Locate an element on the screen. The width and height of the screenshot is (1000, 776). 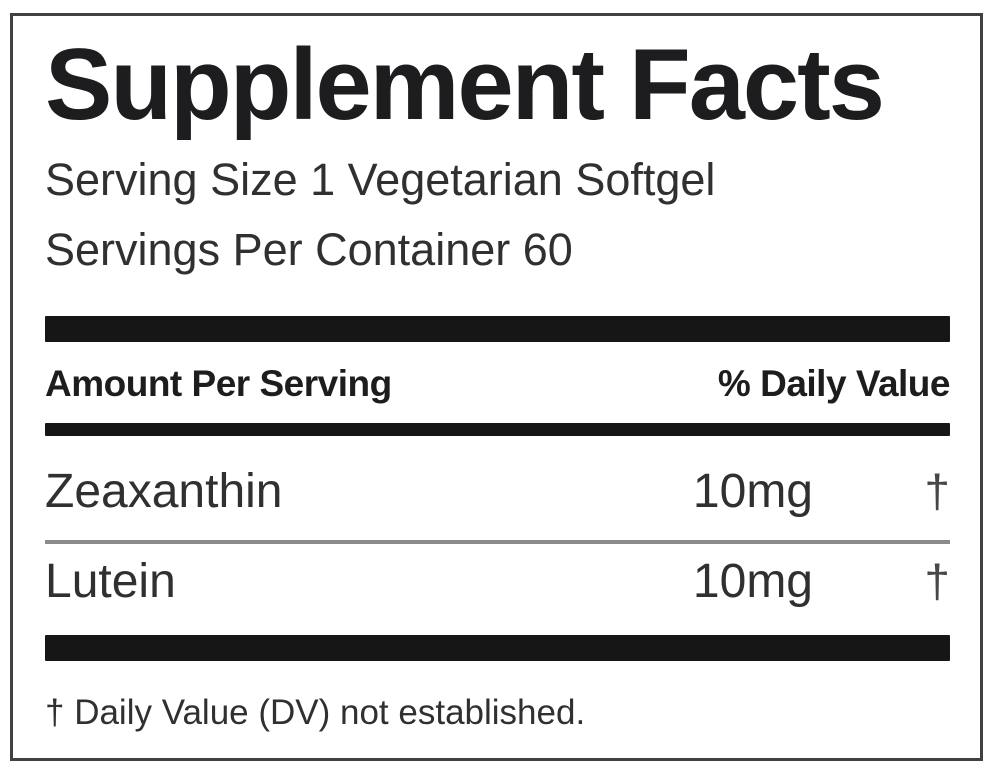
servings-per-container-text: Servings Per Container 60 is located at coordinates (309, 249).